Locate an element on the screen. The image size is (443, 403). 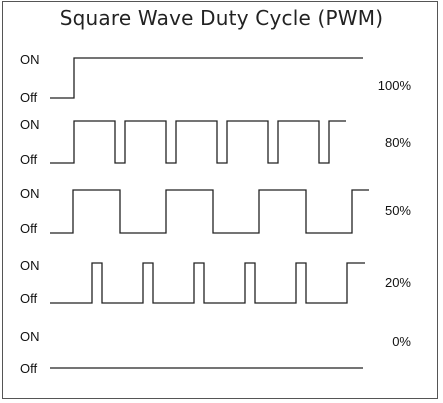
duty-cycle-label: 0% is located at coordinates (401, 341).